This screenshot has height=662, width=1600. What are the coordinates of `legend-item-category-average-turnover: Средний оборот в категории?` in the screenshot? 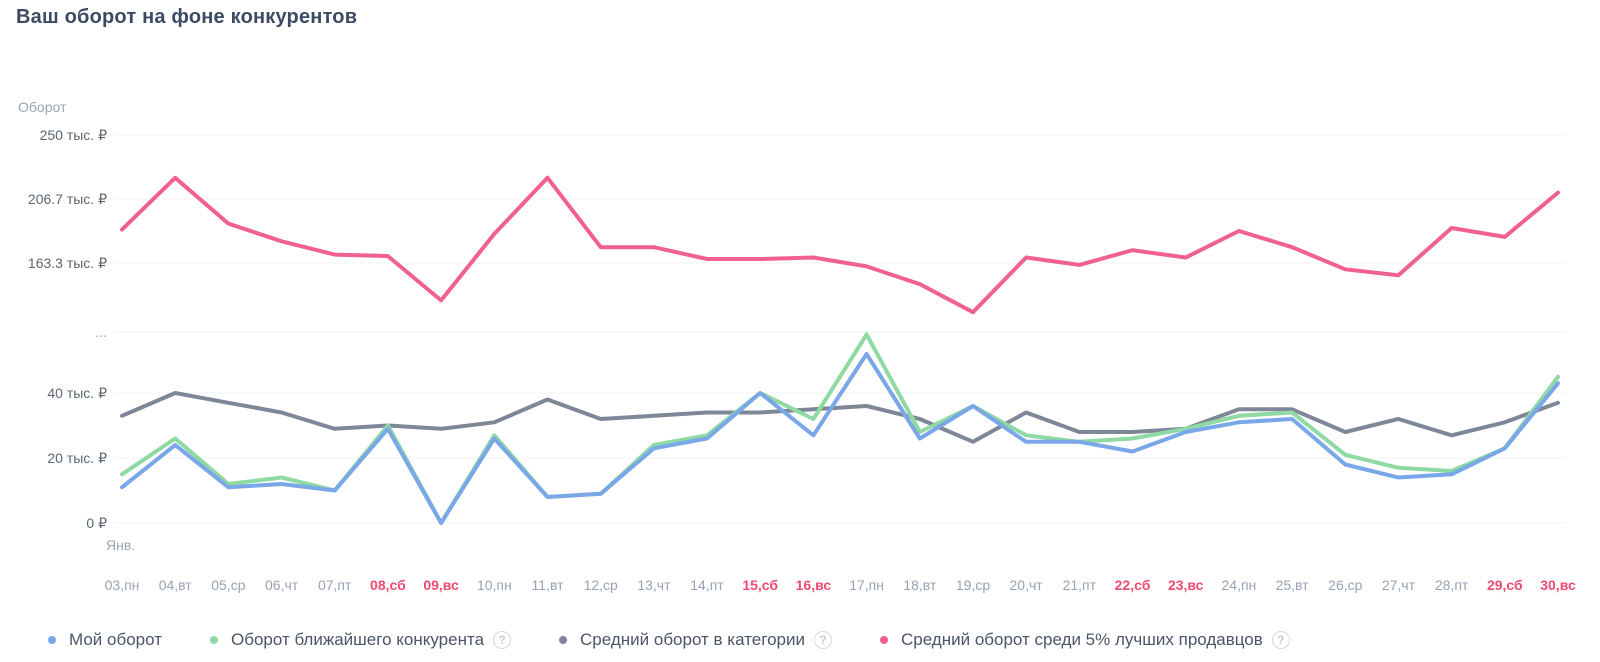 It's located at (695, 640).